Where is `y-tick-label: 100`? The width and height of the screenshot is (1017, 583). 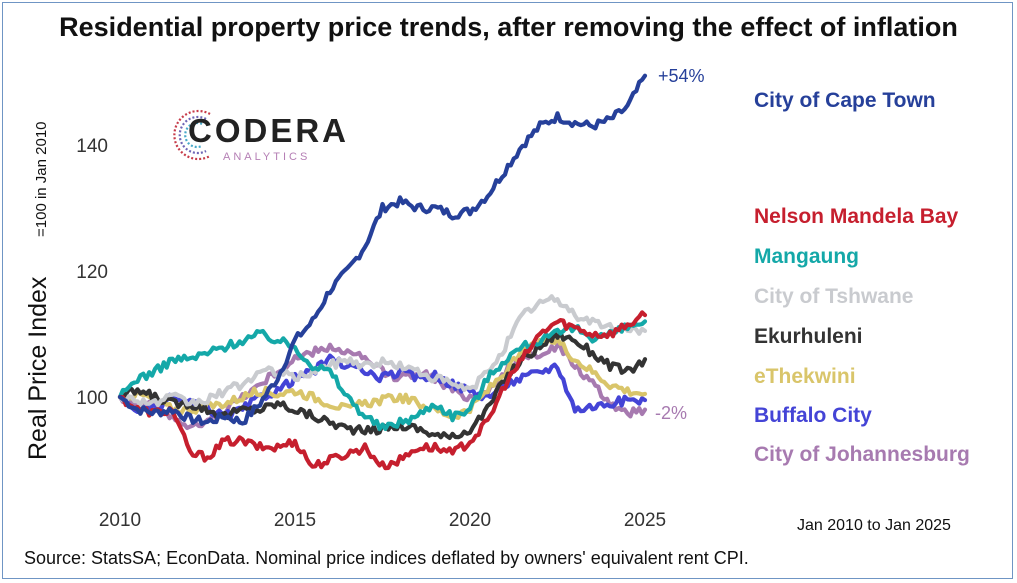 y-tick-label: 100 is located at coordinates (92, 398).